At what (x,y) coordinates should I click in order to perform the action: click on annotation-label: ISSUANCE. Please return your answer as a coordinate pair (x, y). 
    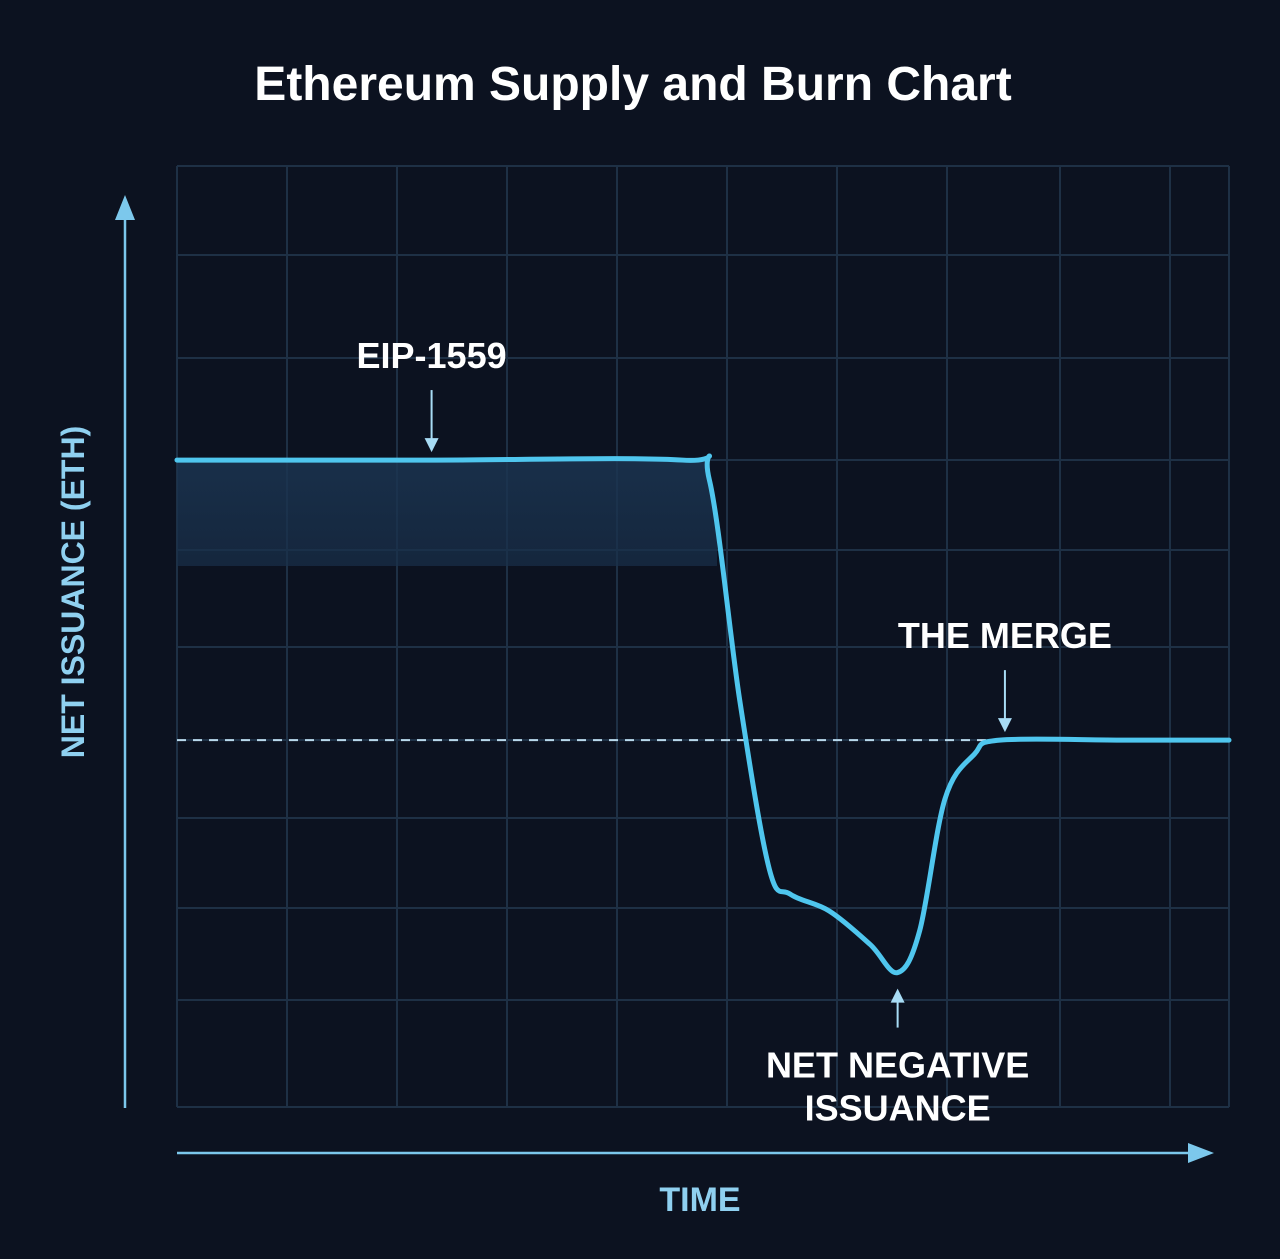
    Looking at the image, I should click on (898, 1108).